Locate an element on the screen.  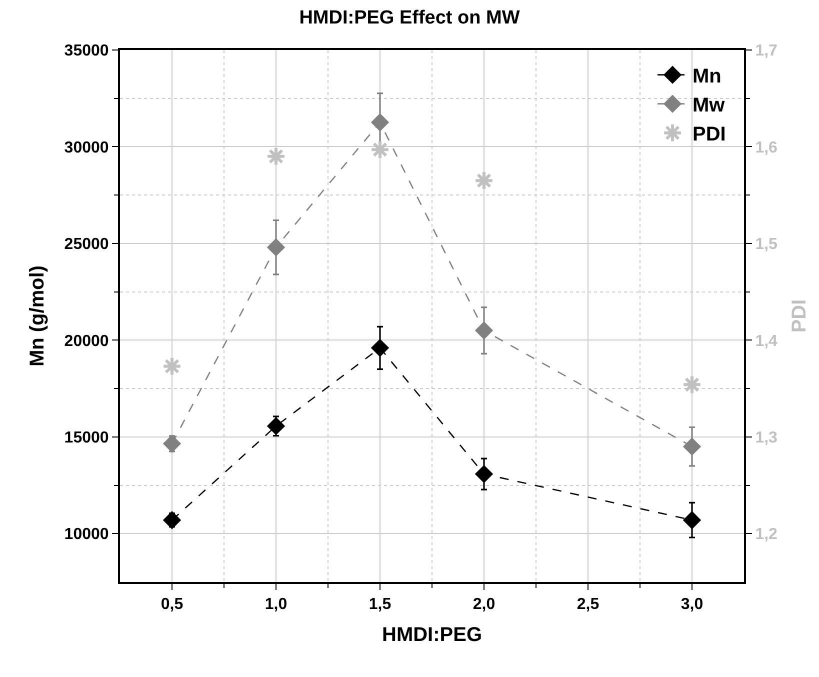
legend-label: Mw is located at coordinates (709, 105).